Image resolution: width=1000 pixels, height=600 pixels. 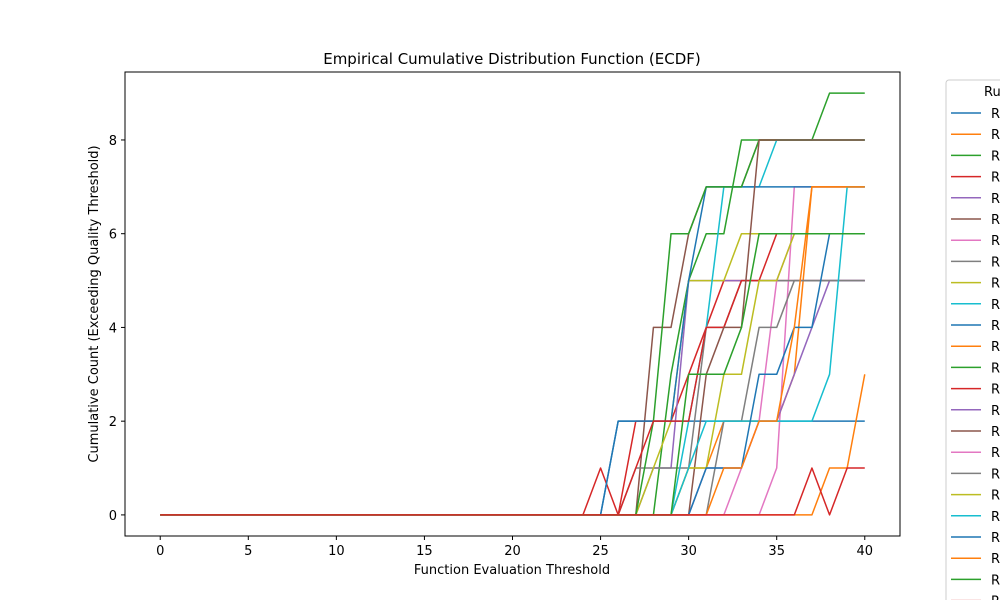 What do you see at coordinates (160, 551) in the screenshot?
I see `x-tick-label: 0` at bounding box center [160, 551].